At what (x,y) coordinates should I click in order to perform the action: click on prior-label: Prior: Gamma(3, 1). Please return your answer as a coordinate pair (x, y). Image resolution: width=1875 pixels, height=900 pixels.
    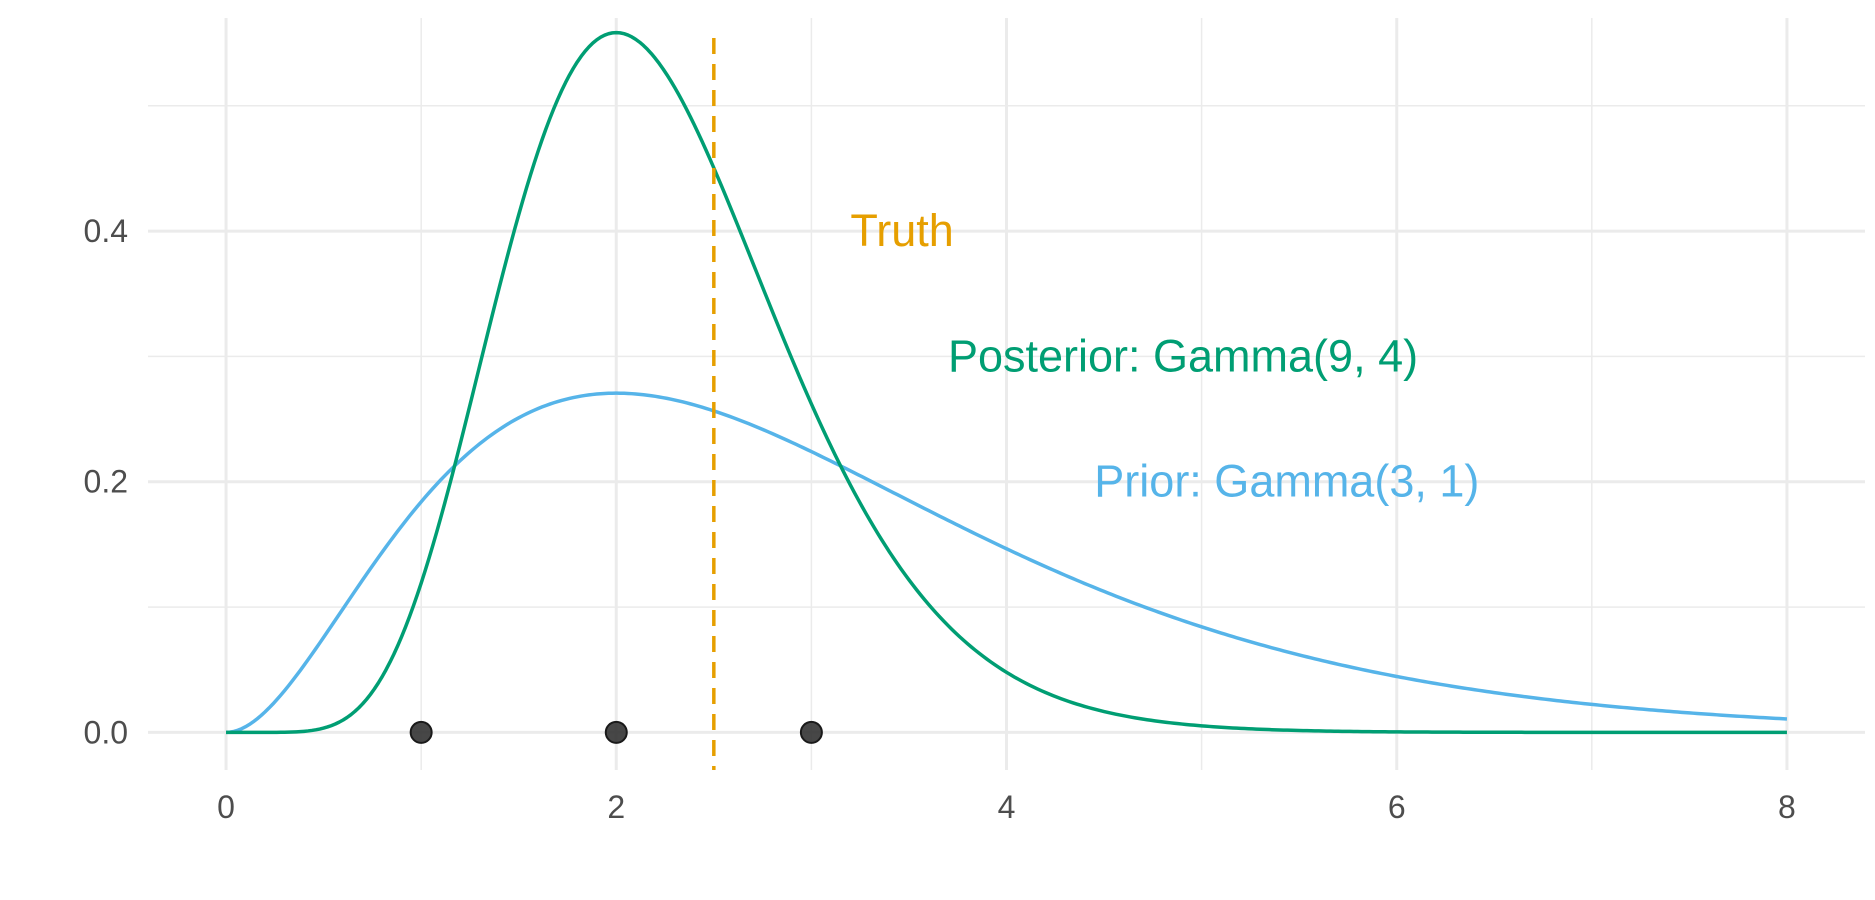
    Looking at the image, I should click on (1286, 481).